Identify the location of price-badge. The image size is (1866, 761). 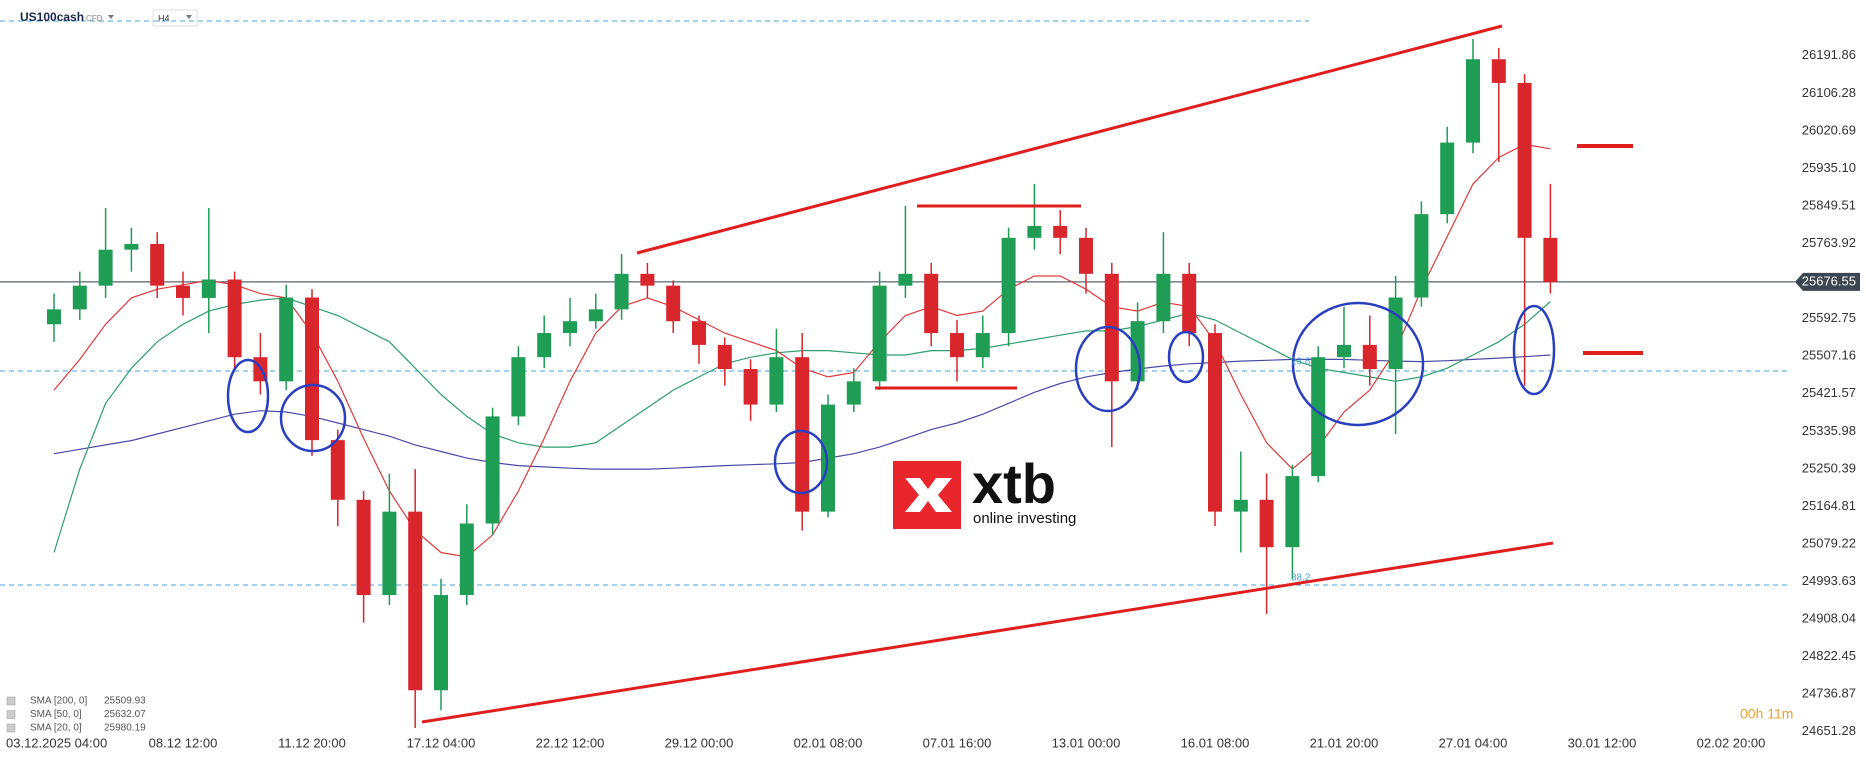
(1827, 281).